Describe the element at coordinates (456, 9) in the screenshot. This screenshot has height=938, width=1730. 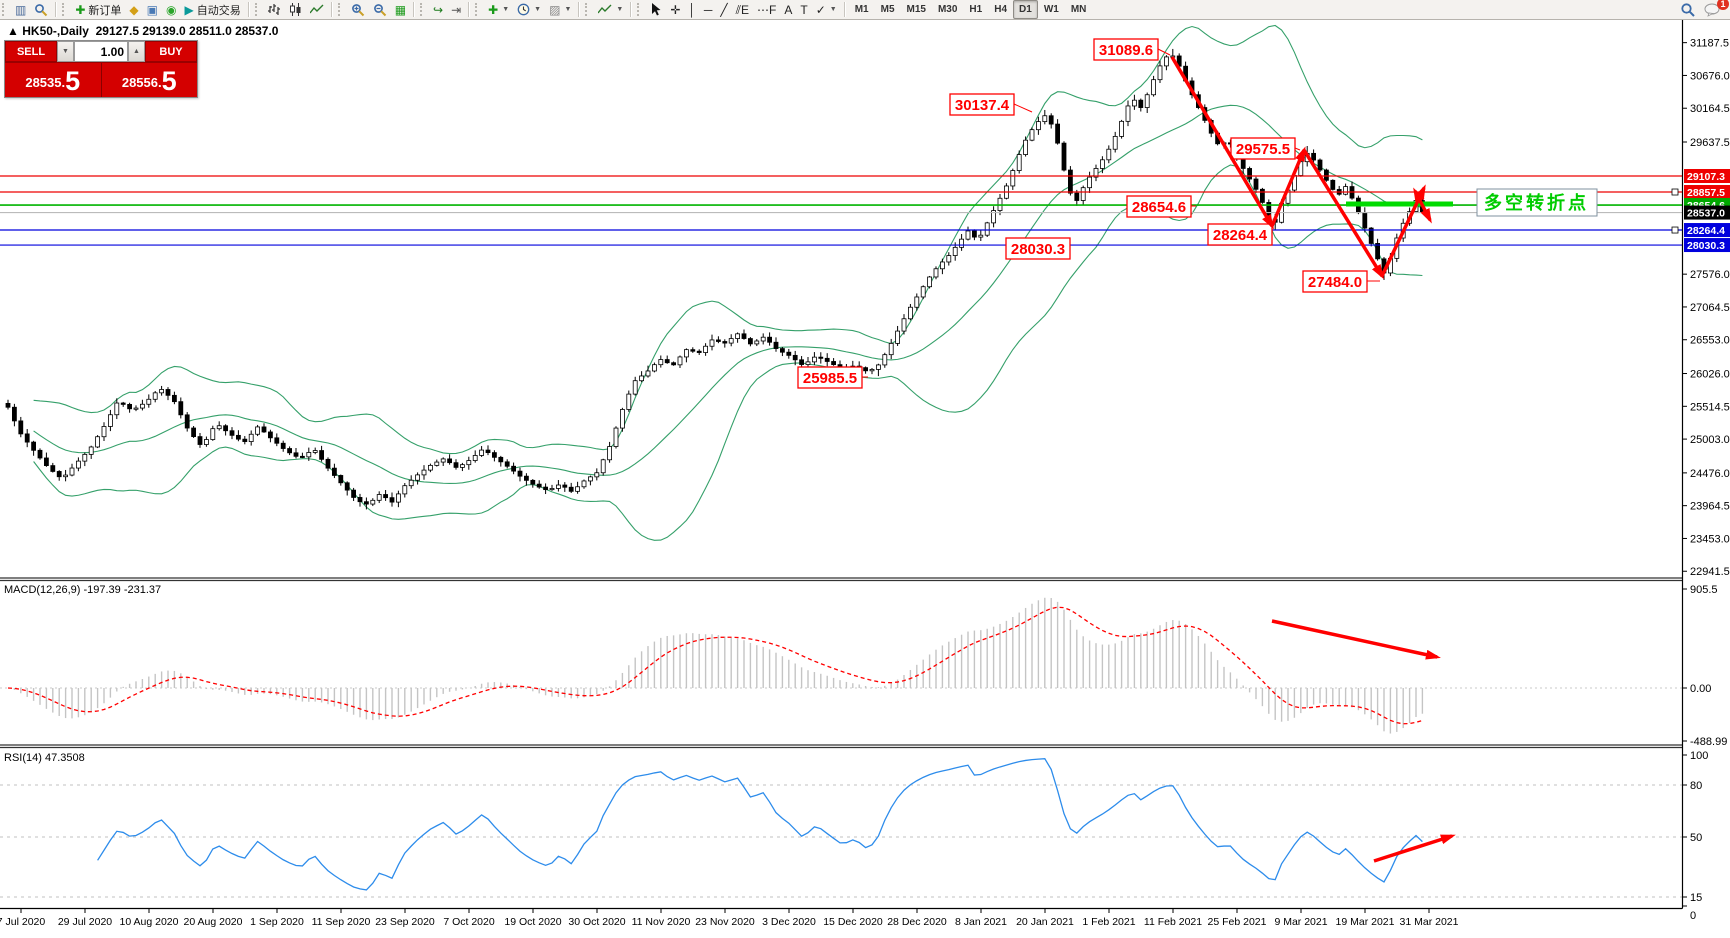
I see `chart-shift-icon: ⇥` at that location.